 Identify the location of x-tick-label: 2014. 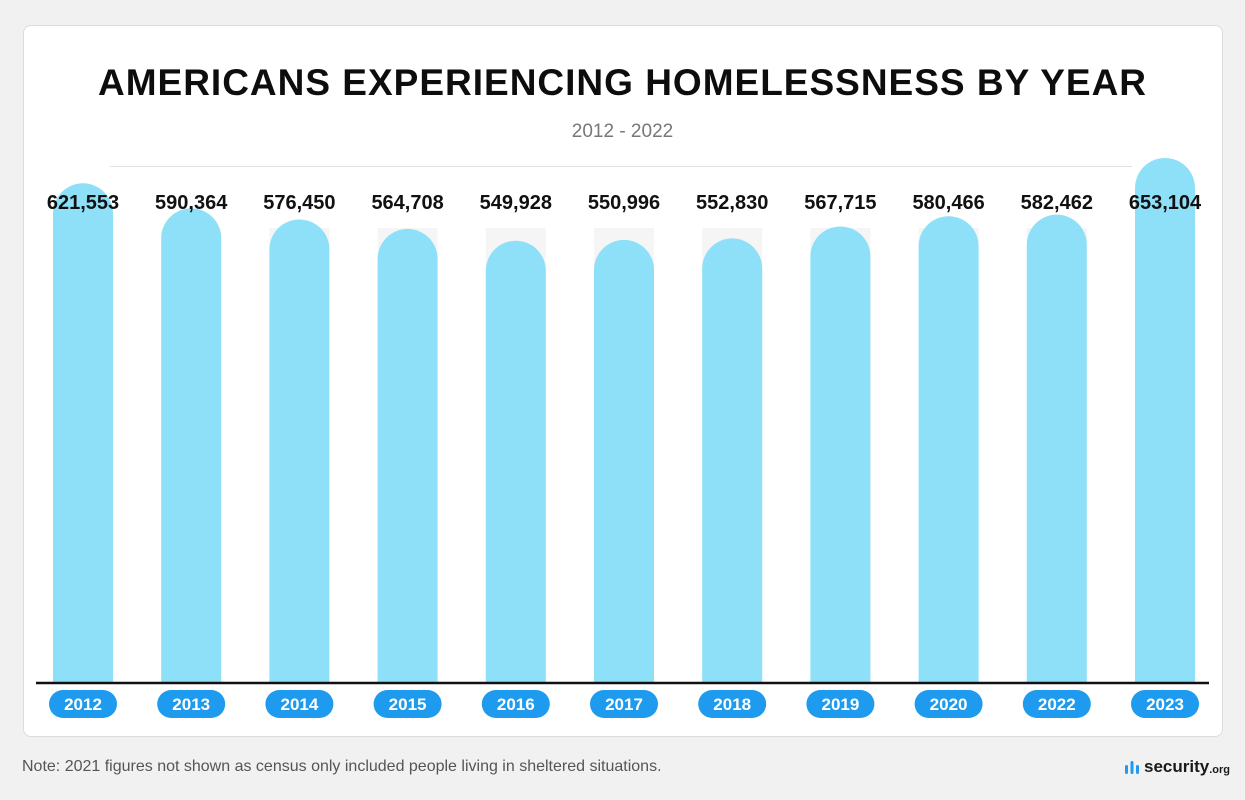
(299, 704).